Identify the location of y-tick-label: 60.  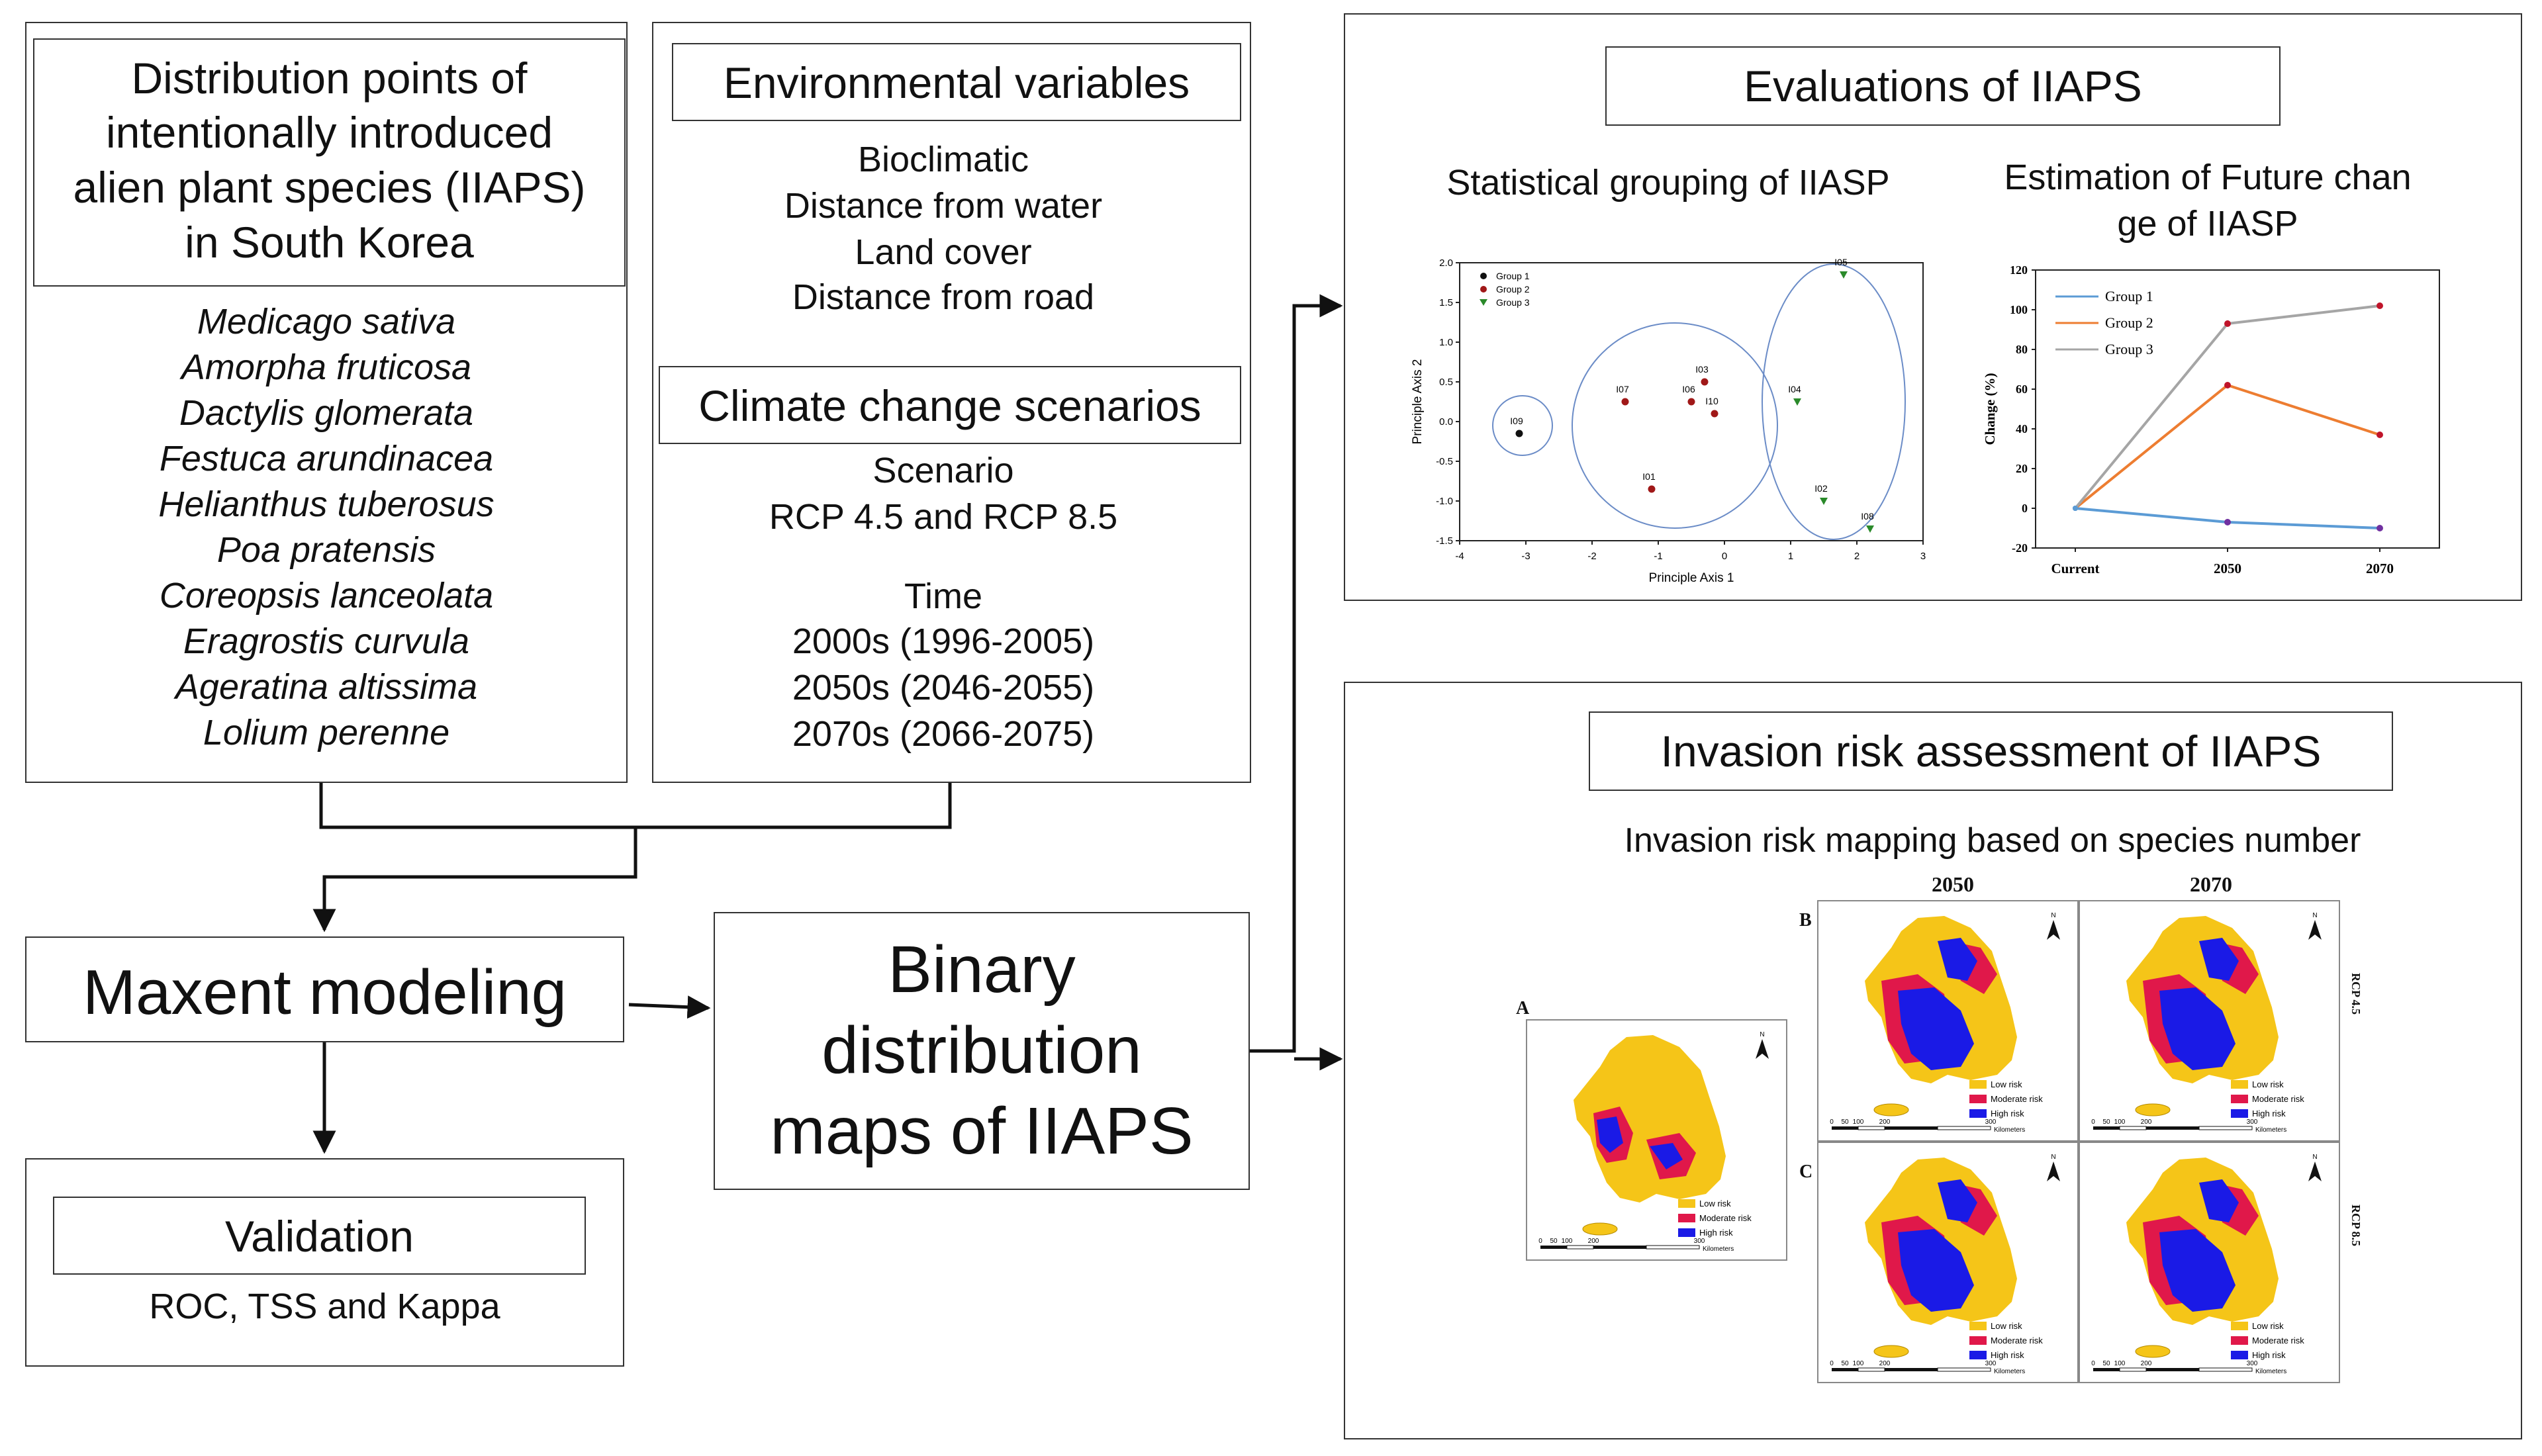
(2022, 390).